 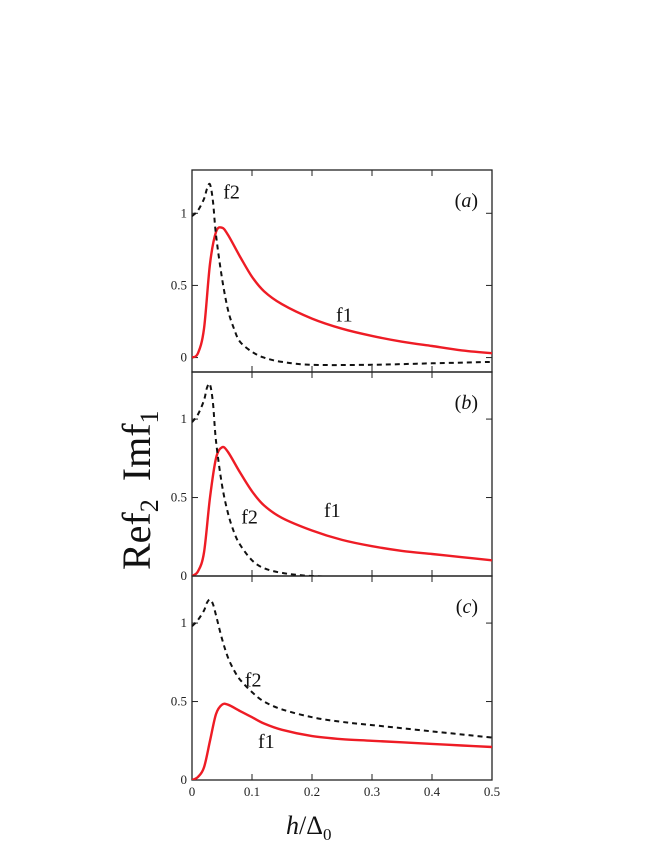 I want to click on panel-tag: (b), so click(x=466, y=403).